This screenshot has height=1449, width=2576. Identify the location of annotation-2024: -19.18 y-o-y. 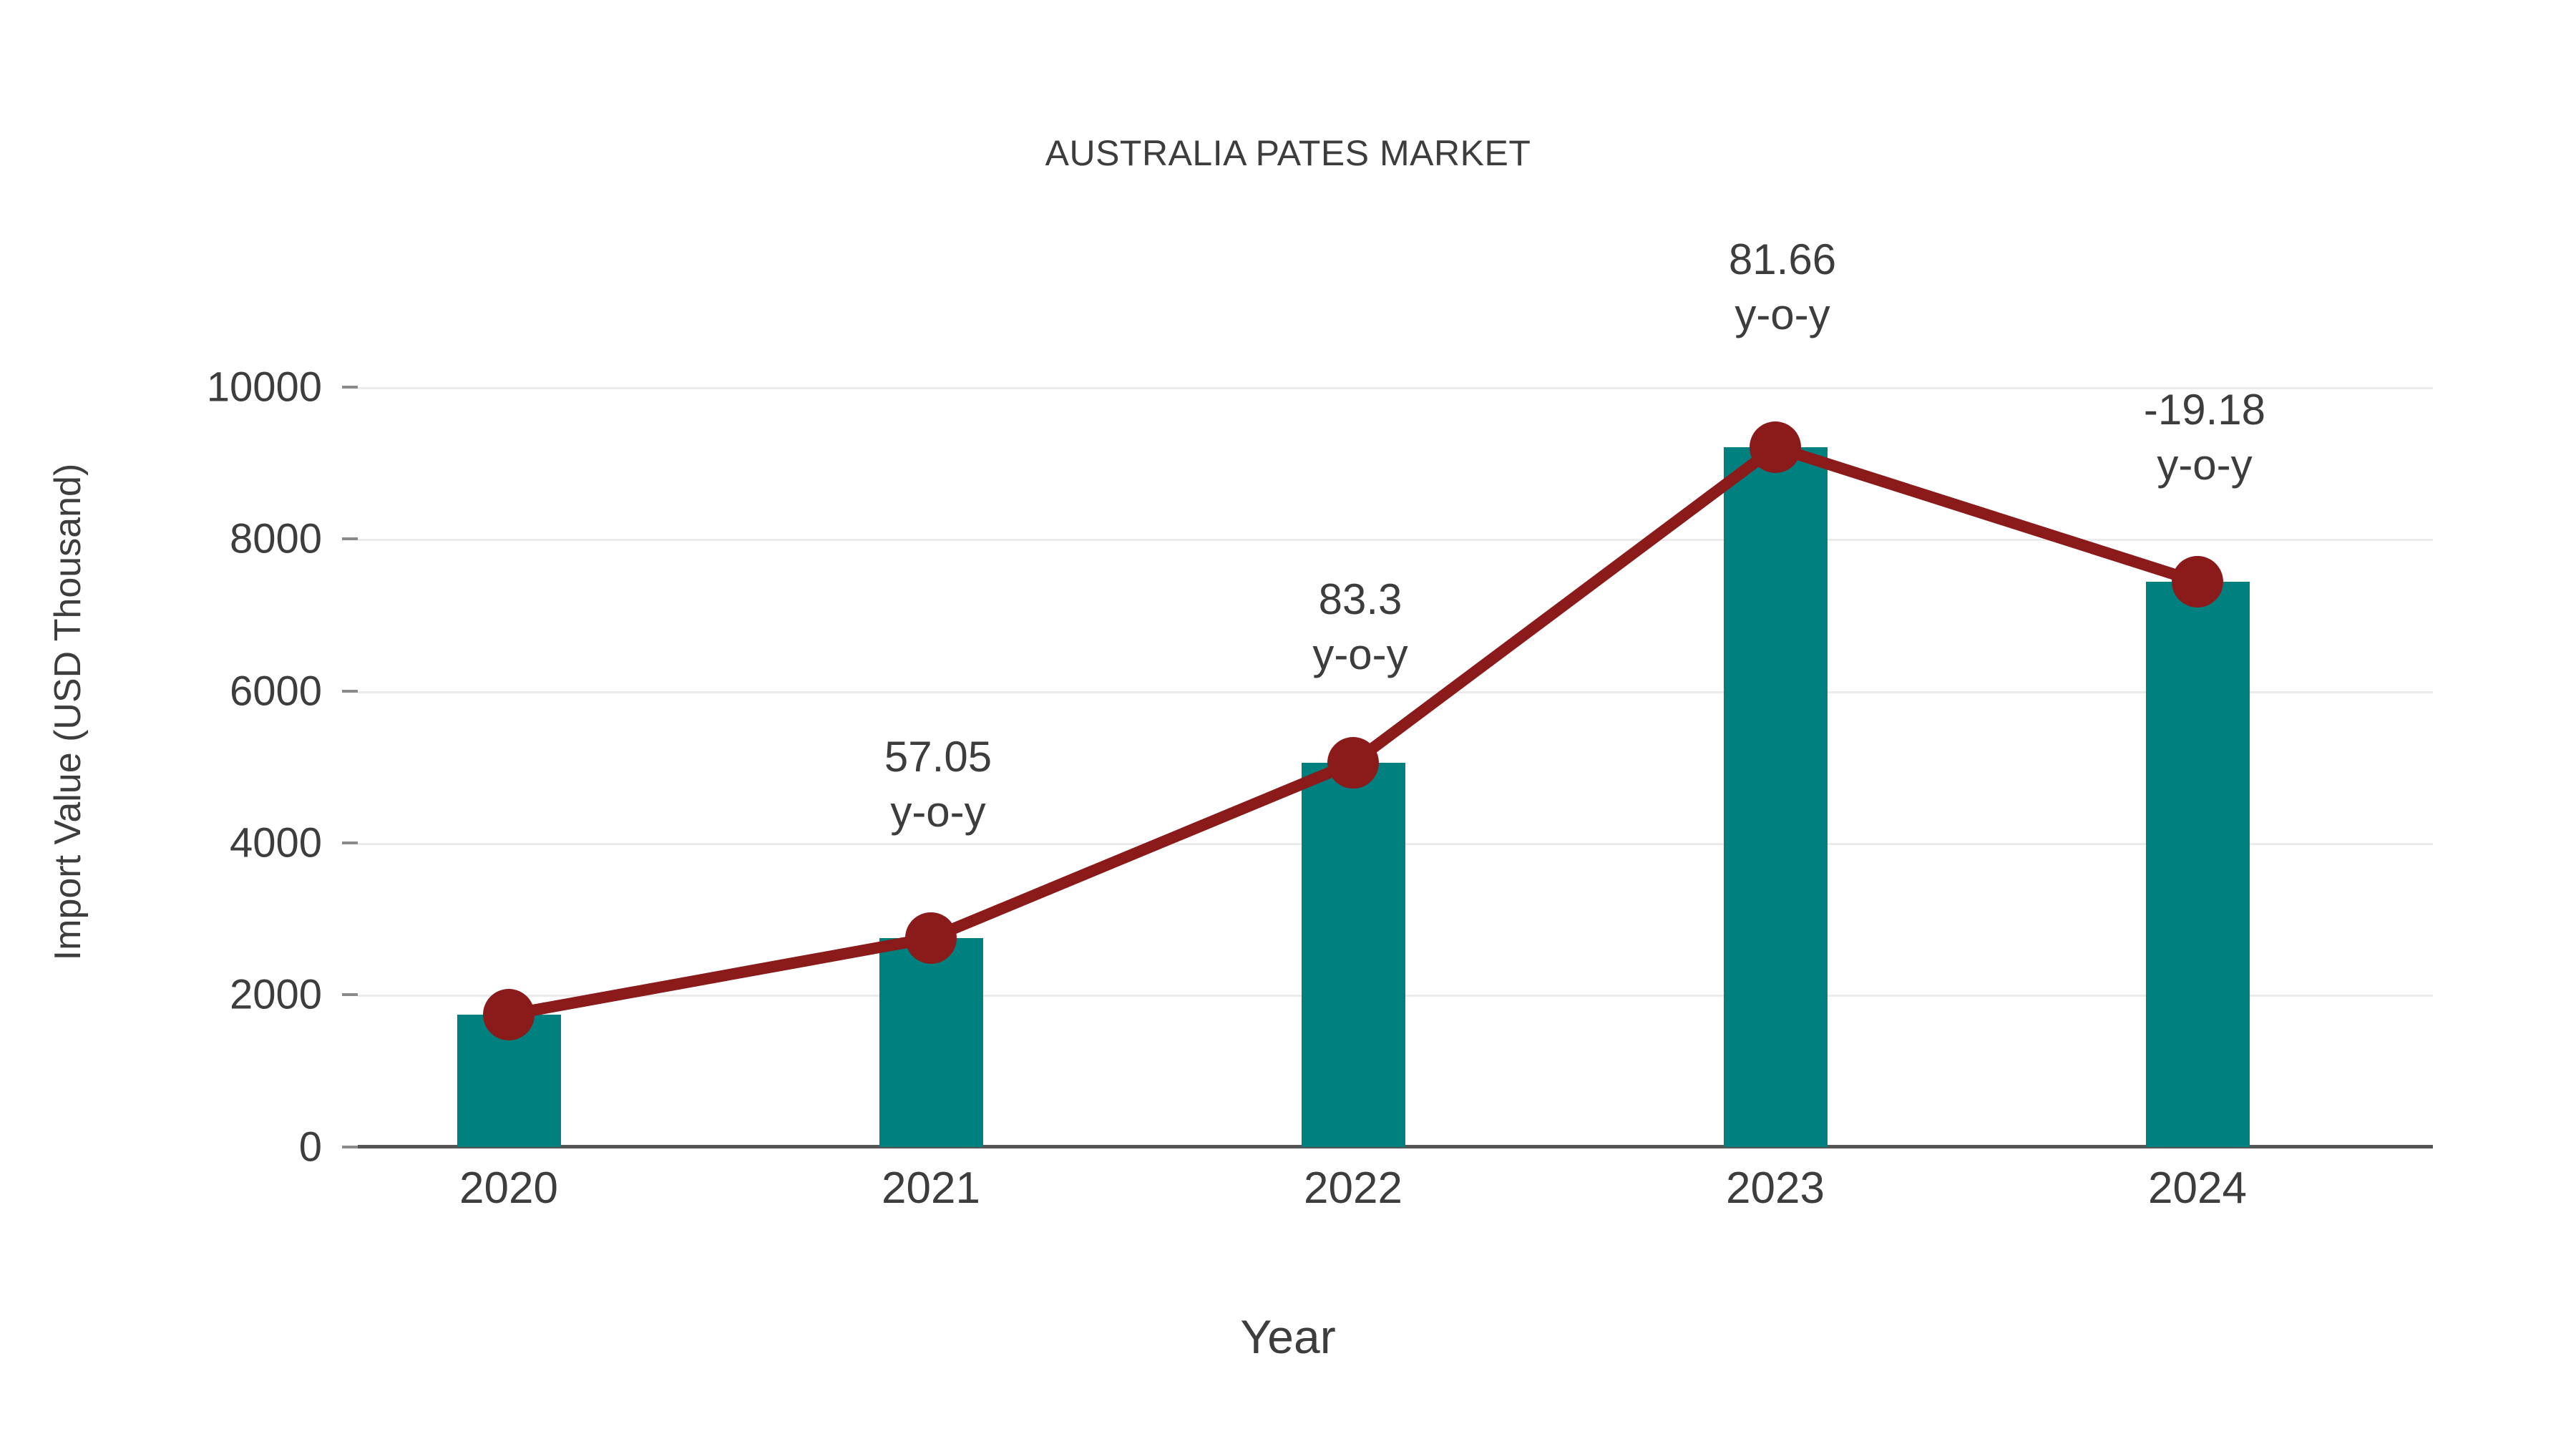
(2204, 438).